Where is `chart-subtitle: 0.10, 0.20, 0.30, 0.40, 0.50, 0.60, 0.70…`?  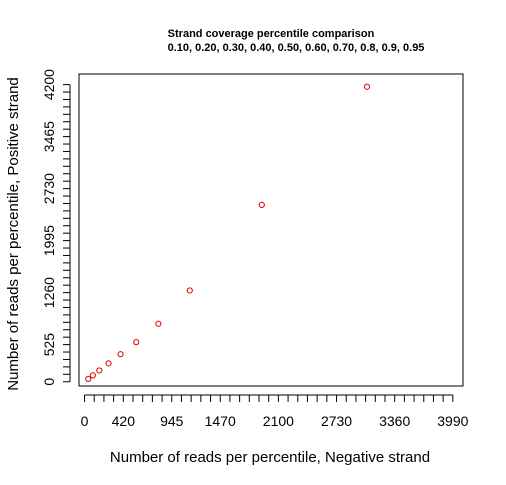 chart-subtitle: 0.10, 0.20, 0.30, 0.40, 0.50, 0.60, 0.70… is located at coordinates (296, 48).